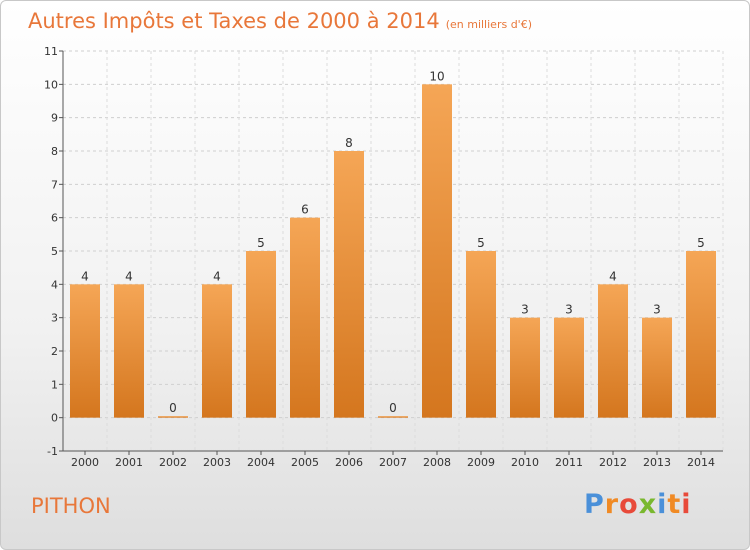 Image resolution: width=750 pixels, height=550 pixels. What do you see at coordinates (51, 51) in the screenshot?
I see `y-tick-label: 11` at bounding box center [51, 51].